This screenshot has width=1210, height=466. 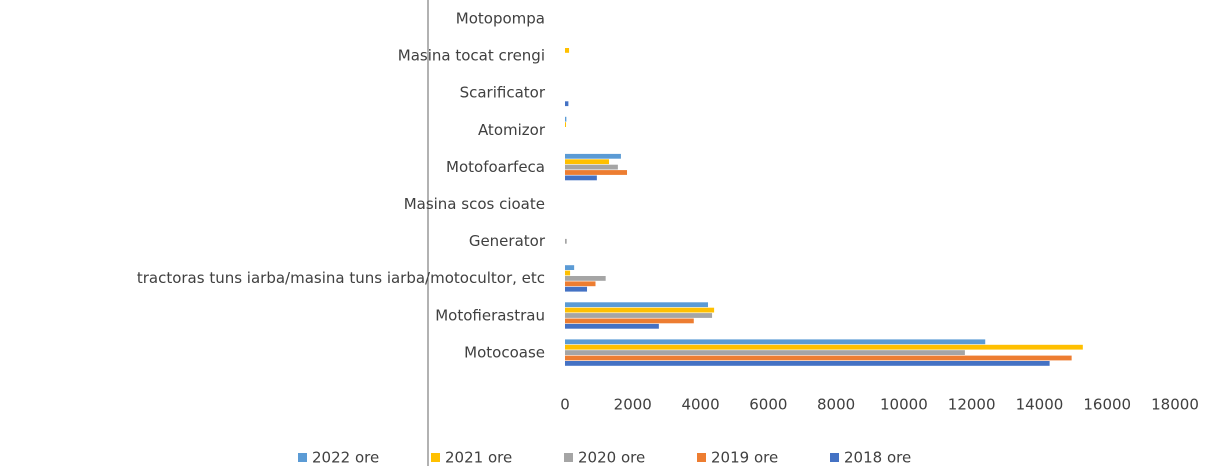 What do you see at coordinates (836, 405) in the screenshot?
I see `x-tick-label: 8000` at bounding box center [836, 405].